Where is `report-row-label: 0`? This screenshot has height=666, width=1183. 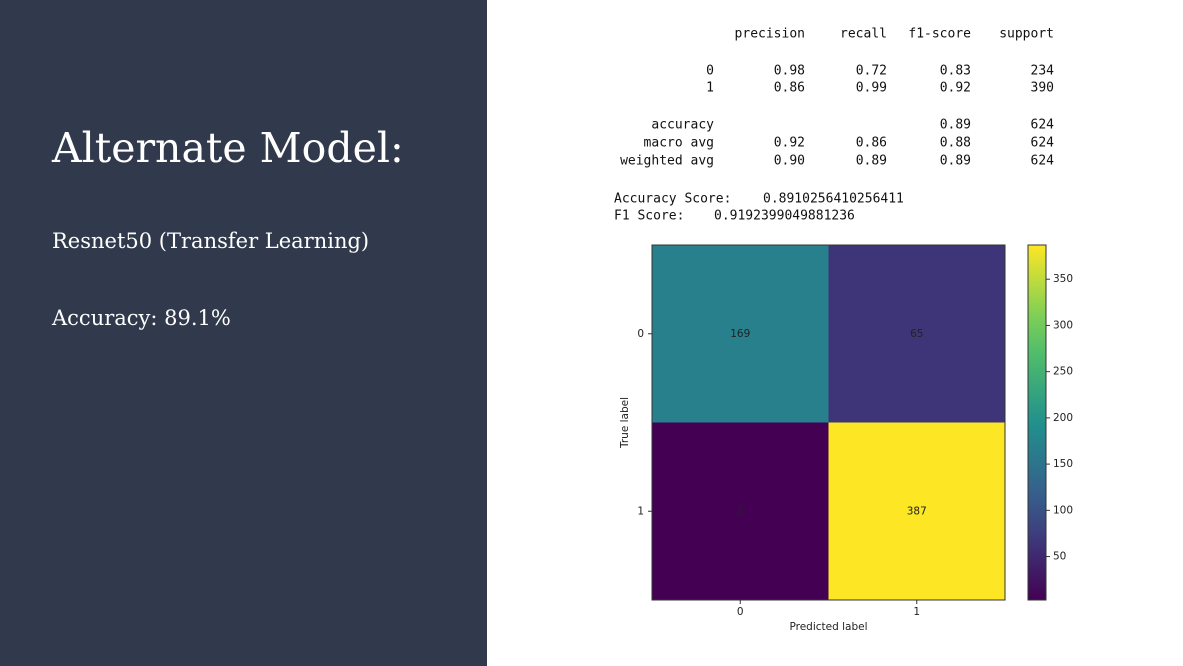 report-row-label: 0 is located at coordinates (710, 71).